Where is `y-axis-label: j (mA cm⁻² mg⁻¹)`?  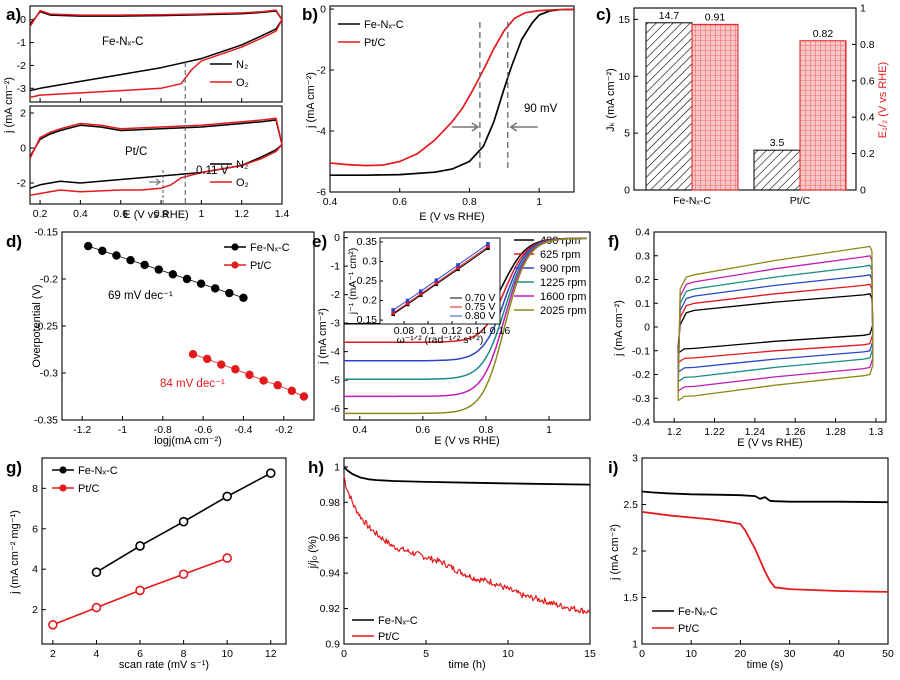 y-axis-label: j (mA cm⁻² mg⁻¹) is located at coordinates (15, 552).